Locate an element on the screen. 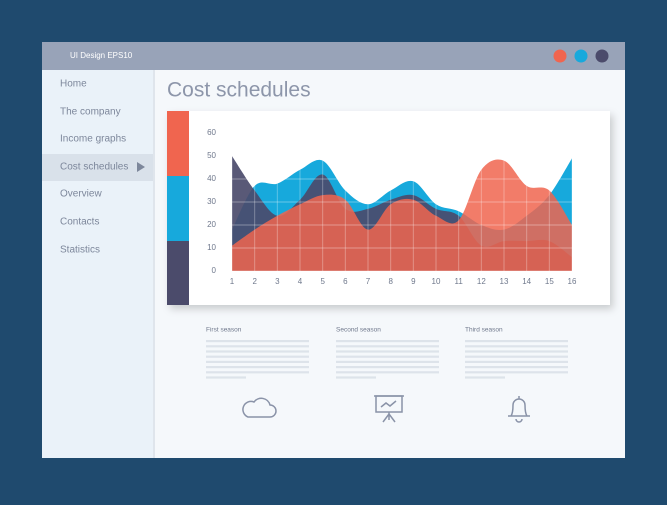 This screenshot has width=667, height=505. x-tick-label: 5 is located at coordinates (322, 281).